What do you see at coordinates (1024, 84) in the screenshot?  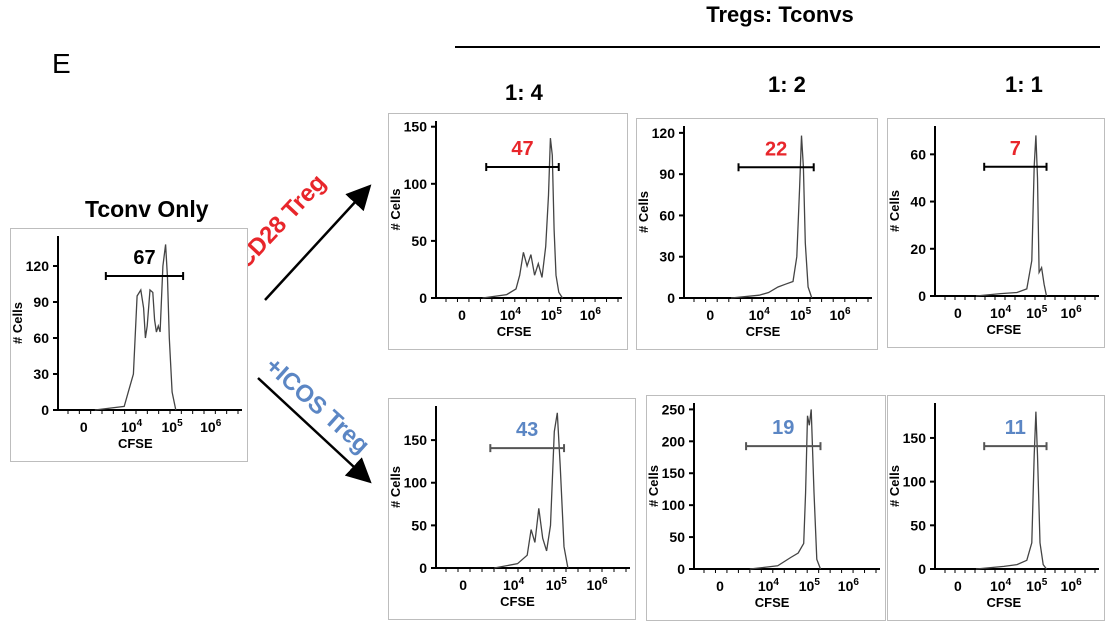 I see `ratio-label-1-1: 1` at bounding box center [1024, 84].